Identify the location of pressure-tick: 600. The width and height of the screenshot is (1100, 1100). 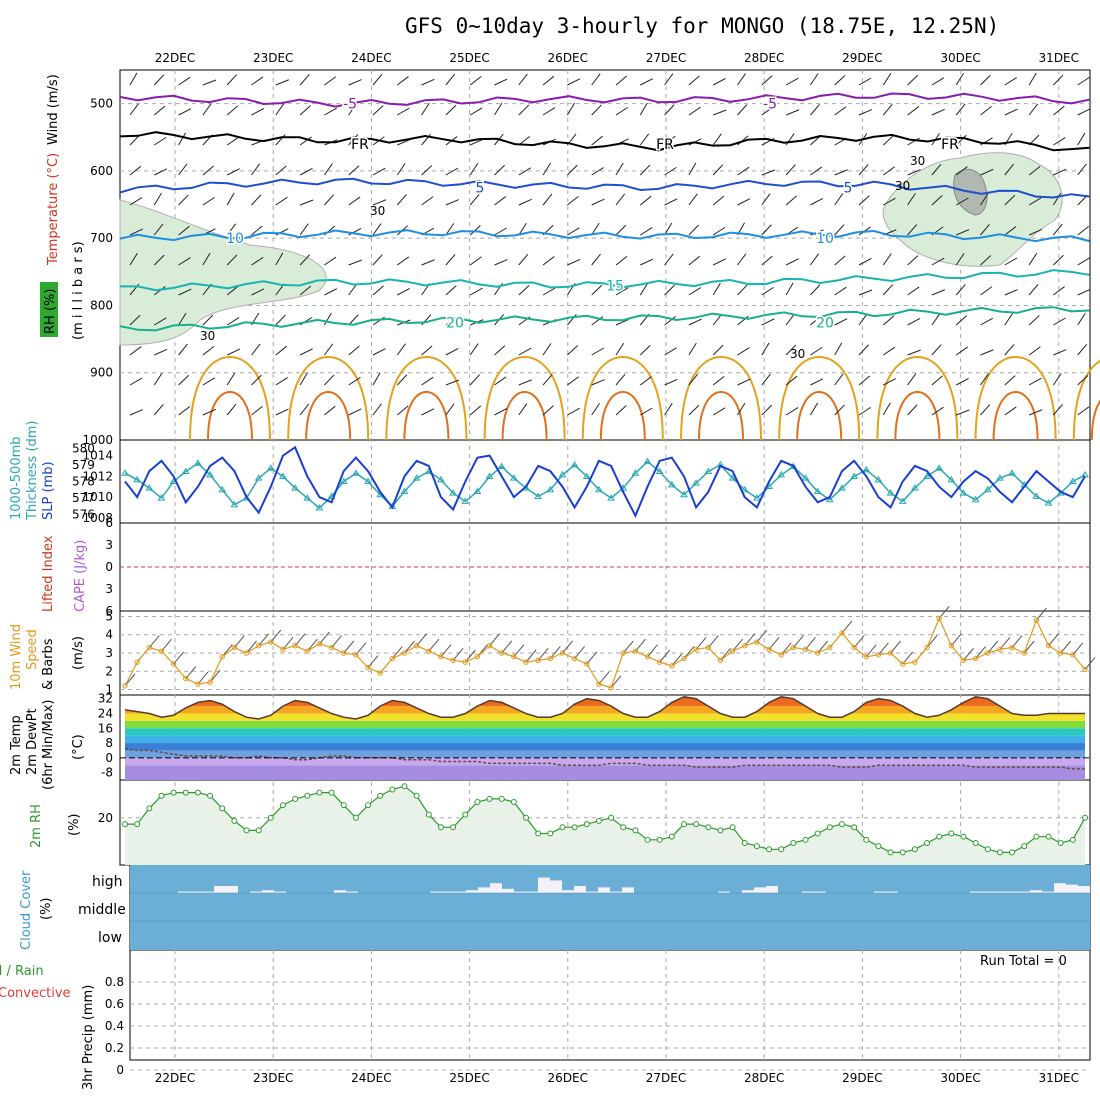
(101, 171).